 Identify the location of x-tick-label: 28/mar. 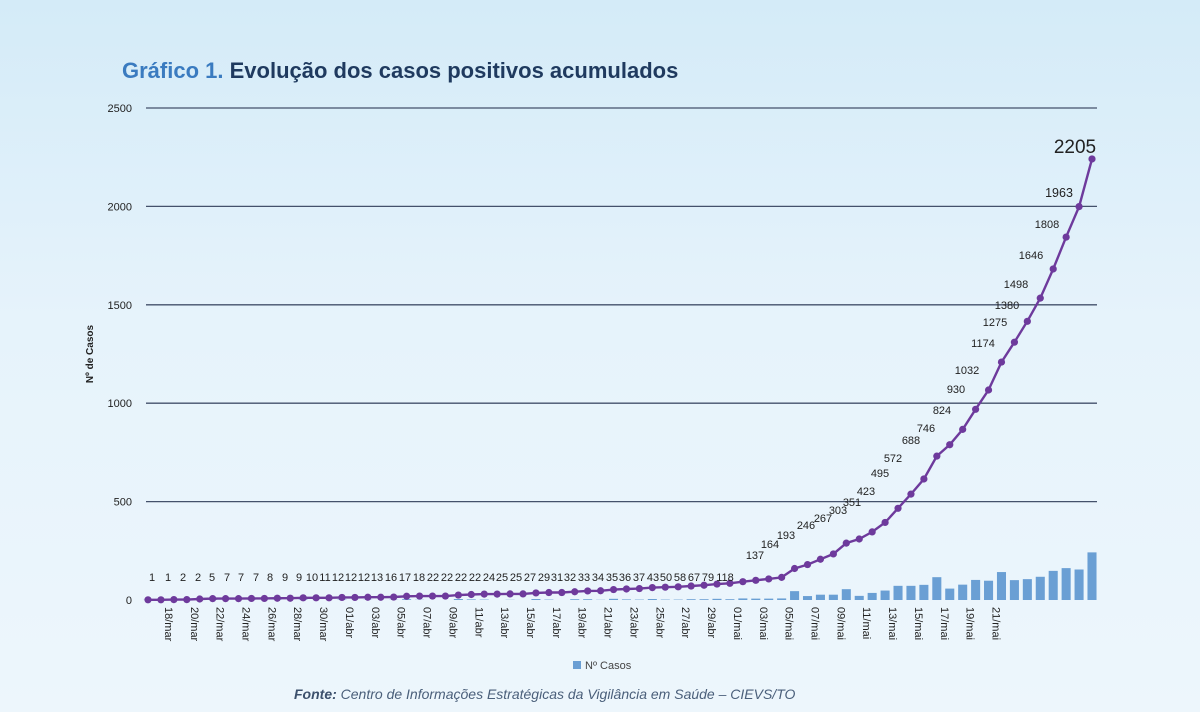
(297, 624).